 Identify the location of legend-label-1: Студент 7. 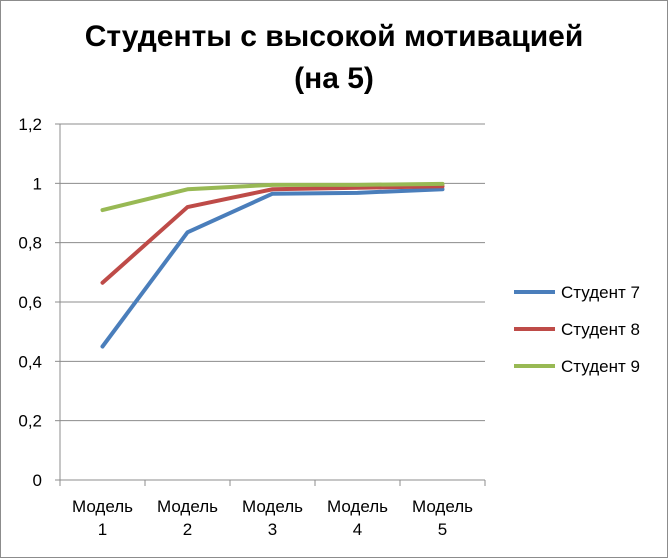
(600, 292).